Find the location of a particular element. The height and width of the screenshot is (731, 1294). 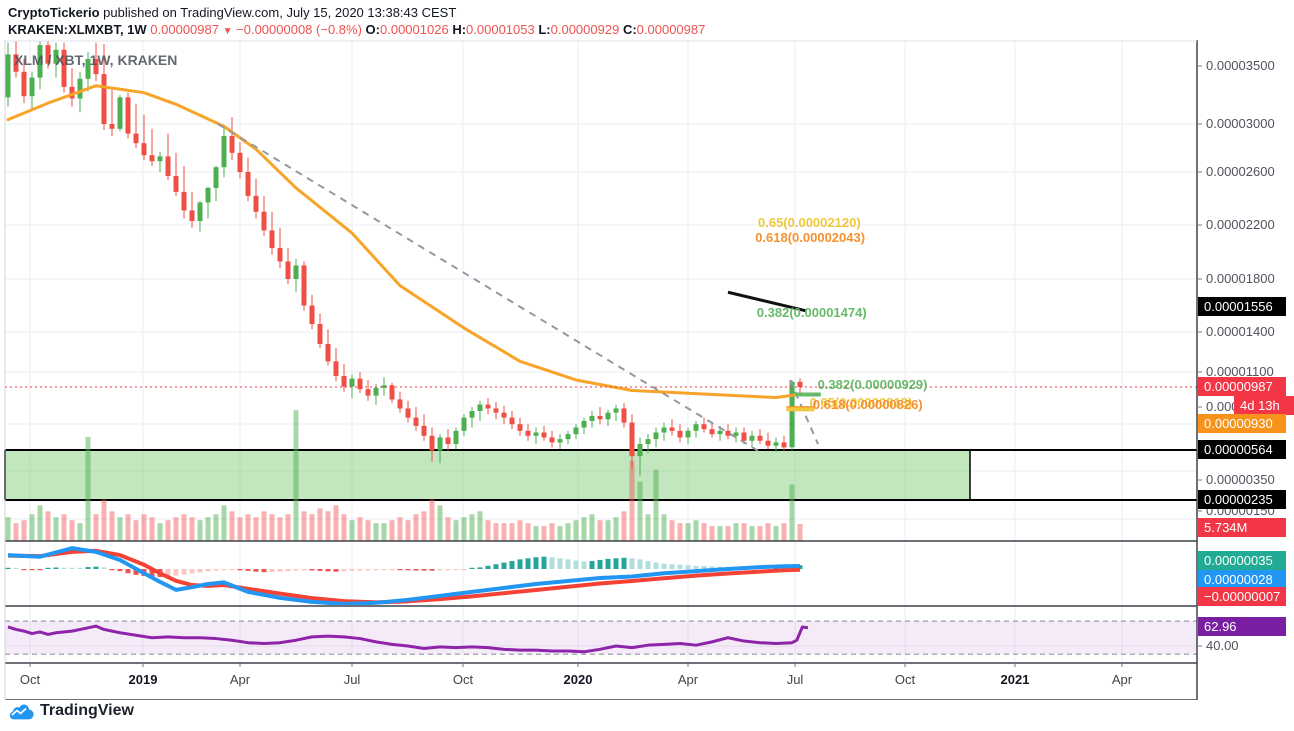

price-axis-badge: −0.00000007 is located at coordinates (1242, 596).